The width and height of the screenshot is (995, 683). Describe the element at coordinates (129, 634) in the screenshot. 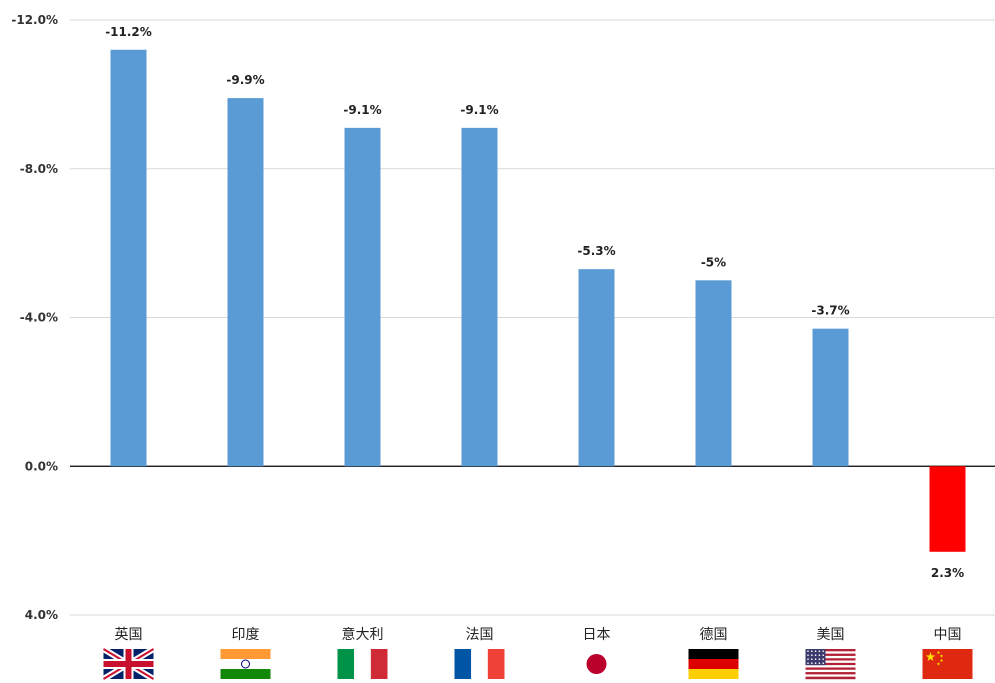

I see `category-label: 英国` at that location.